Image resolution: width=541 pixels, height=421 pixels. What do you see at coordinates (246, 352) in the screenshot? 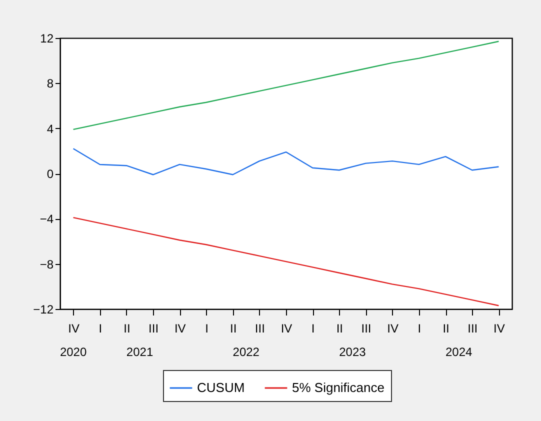
I see `text: 2022` at bounding box center [246, 352].